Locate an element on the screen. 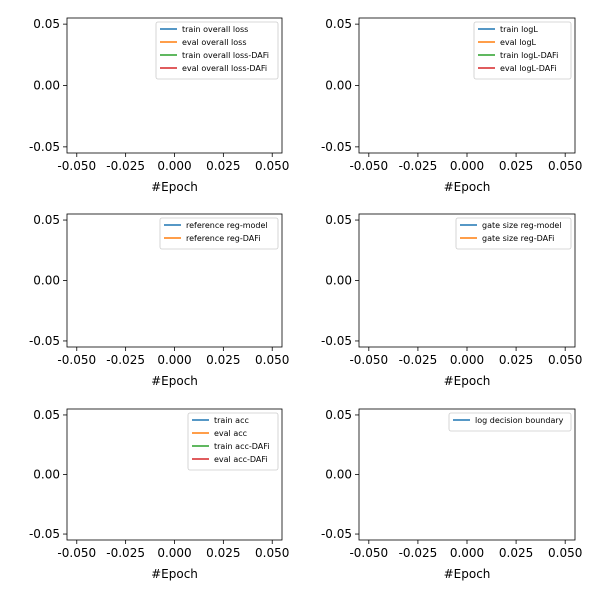 The width and height of the screenshot is (600, 600). legend-entry: log decision boundary is located at coordinates (519, 420).